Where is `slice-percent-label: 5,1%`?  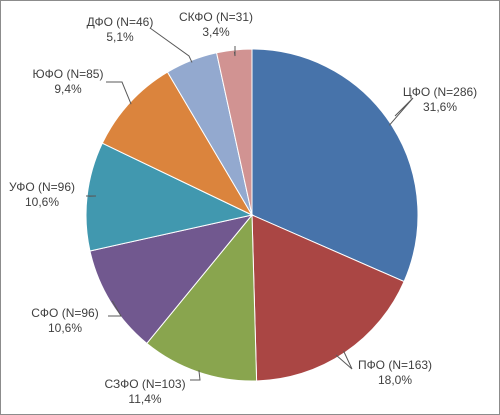
slice-percent-label: 5,1% is located at coordinates (120, 37).